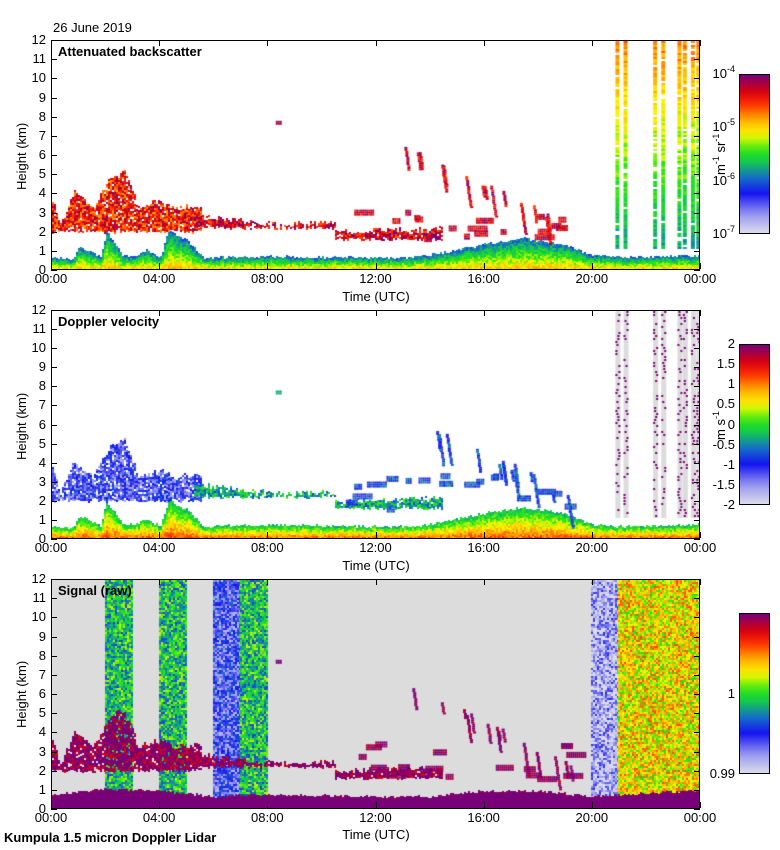 This screenshot has height=850, width=780. What do you see at coordinates (110, 837) in the screenshot?
I see `footer-instrument-label: Kumpula 1.5 micron Doppler Lidar` at bounding box center [110, 837].